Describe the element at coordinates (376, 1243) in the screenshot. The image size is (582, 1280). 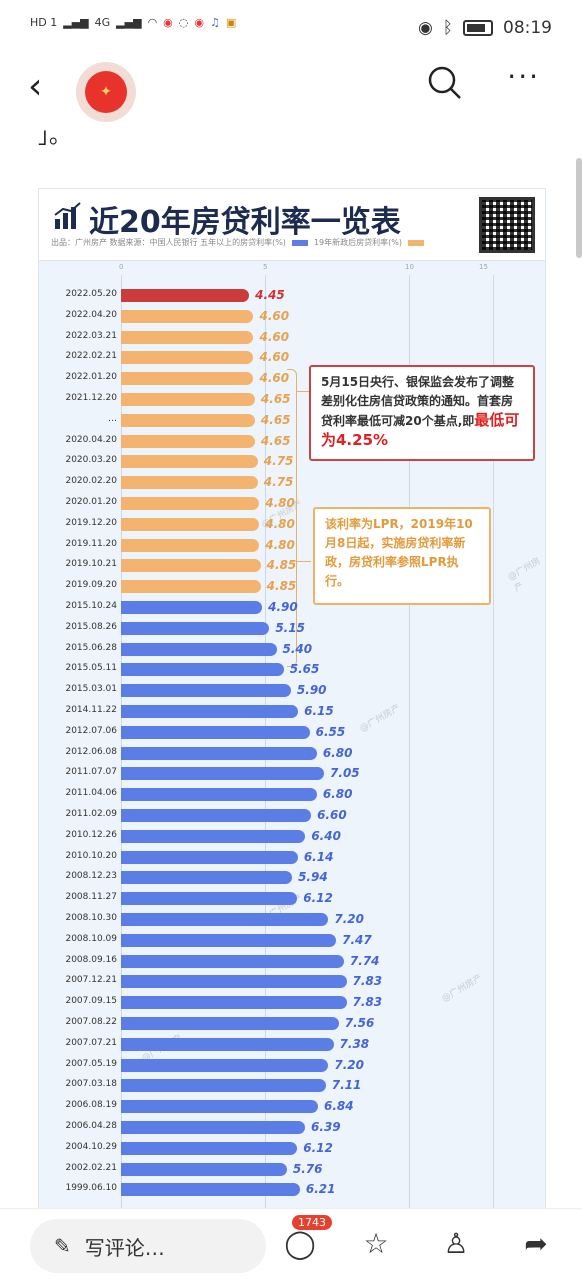
I see `star-icon: ☆` at that location.